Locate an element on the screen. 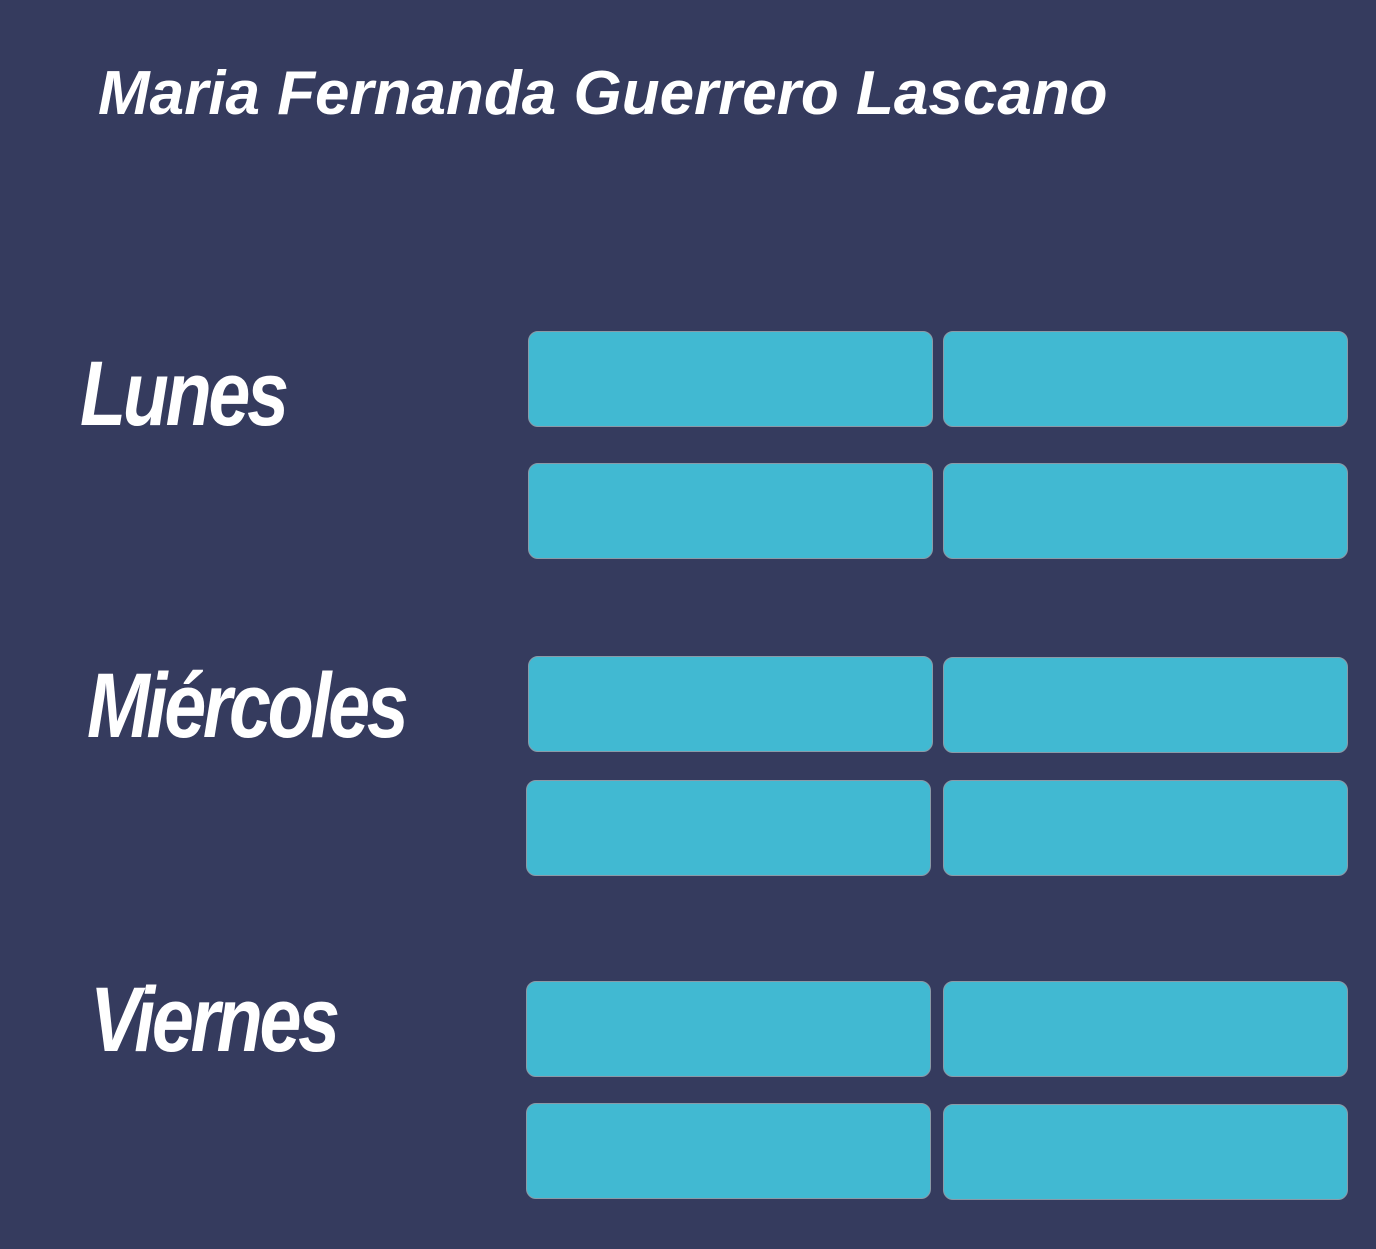 Image resolution: width=1376 pixels, height=1249 pixels. day-label-miercoles: Miércoles is located at coordinates (248, 706).